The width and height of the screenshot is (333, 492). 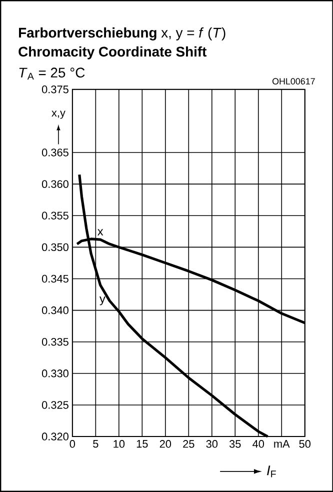 I want to click on x-axis-title: I$_{F}$, so click(x=271, y=472).